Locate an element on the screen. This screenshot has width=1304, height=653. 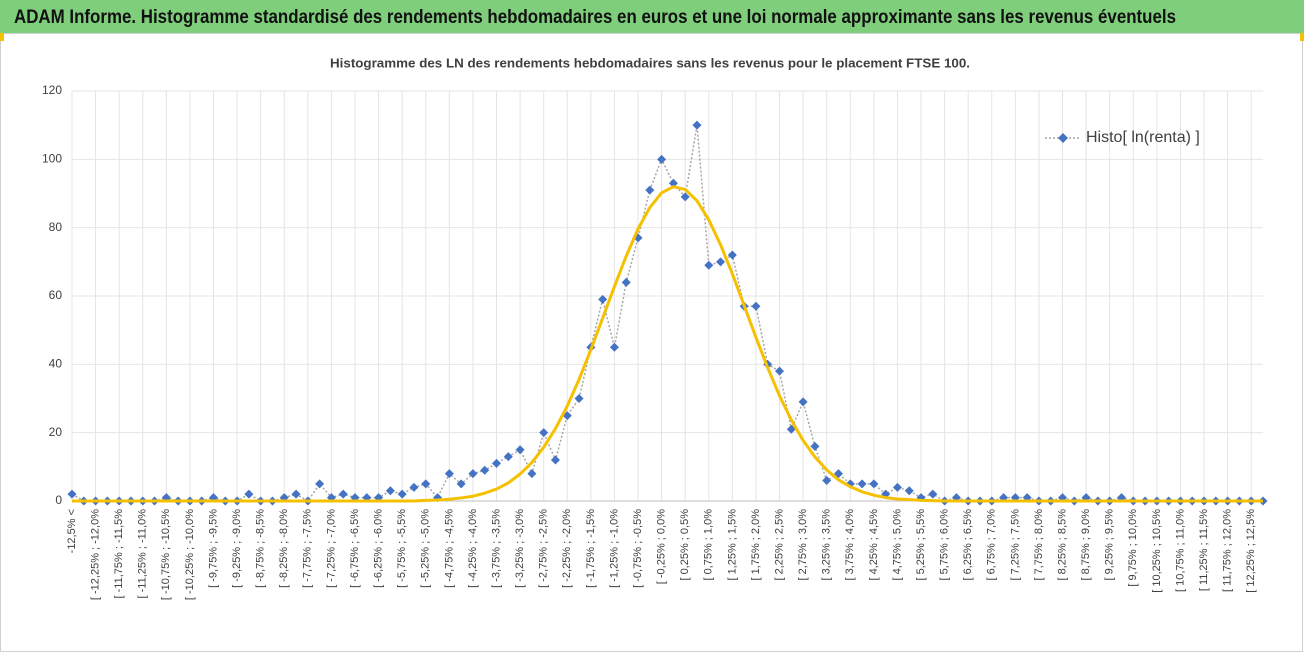
x-tick-label: [ -8,75% ; -8,5% is located at coordinates (261, 548).